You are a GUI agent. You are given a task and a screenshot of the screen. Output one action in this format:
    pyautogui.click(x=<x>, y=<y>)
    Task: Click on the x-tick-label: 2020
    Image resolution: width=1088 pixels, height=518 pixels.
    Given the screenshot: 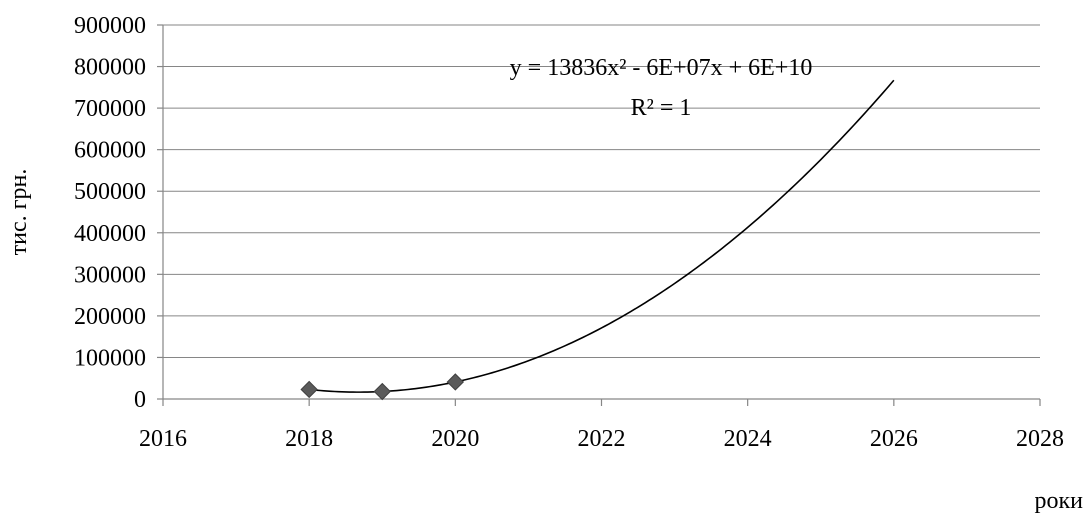 What is the action you would take?
    pyautogui.click(x=455, y=439)
    